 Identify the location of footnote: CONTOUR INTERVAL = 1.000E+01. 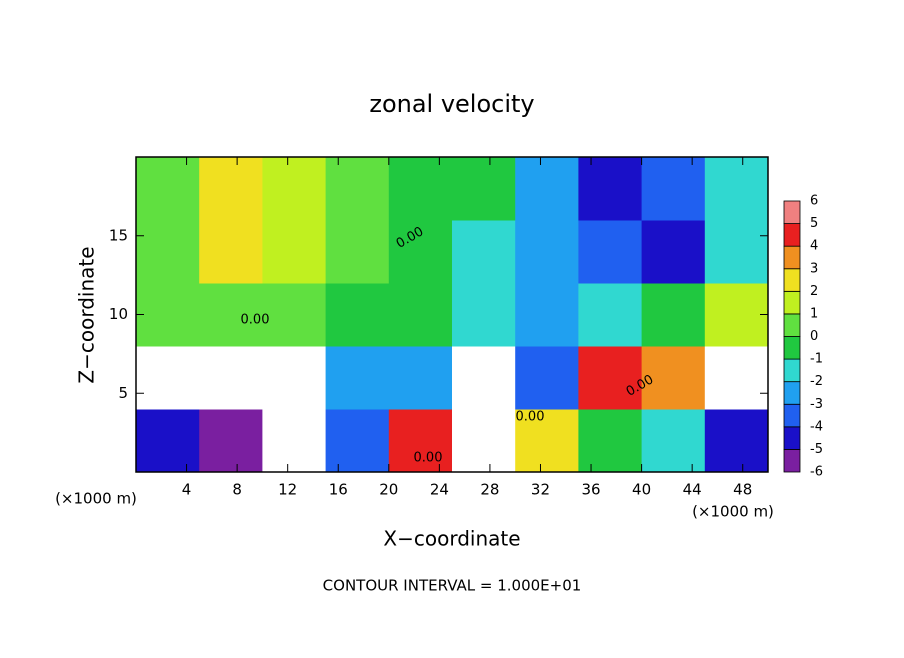
(452, 586).